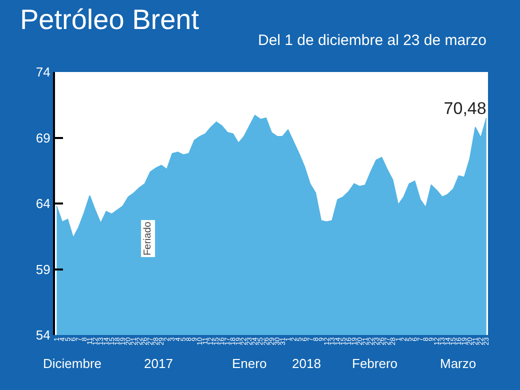  Describe the element at coordinates (43, 138) in the screenshot. I see `y-tick-label: 69` at that location.